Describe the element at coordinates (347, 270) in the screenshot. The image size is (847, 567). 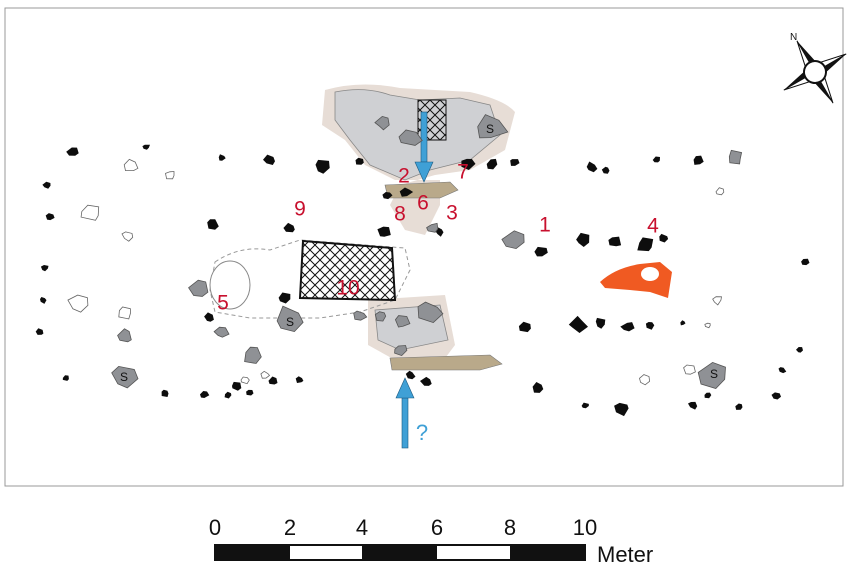
I see `hatched-feature` at that location.